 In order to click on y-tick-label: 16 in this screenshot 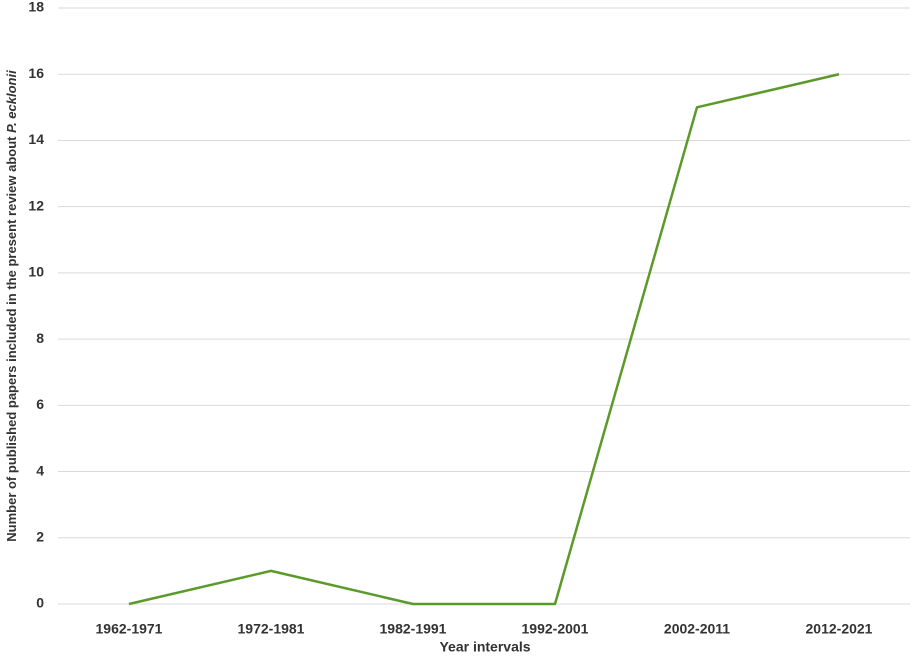, I will do `click(36, 73)`.